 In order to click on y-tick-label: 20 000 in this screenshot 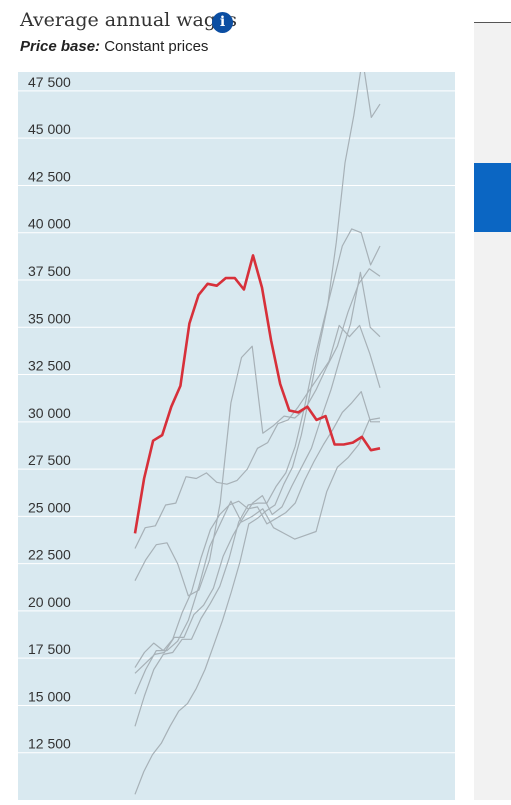, I will do `click(49, 602)`.